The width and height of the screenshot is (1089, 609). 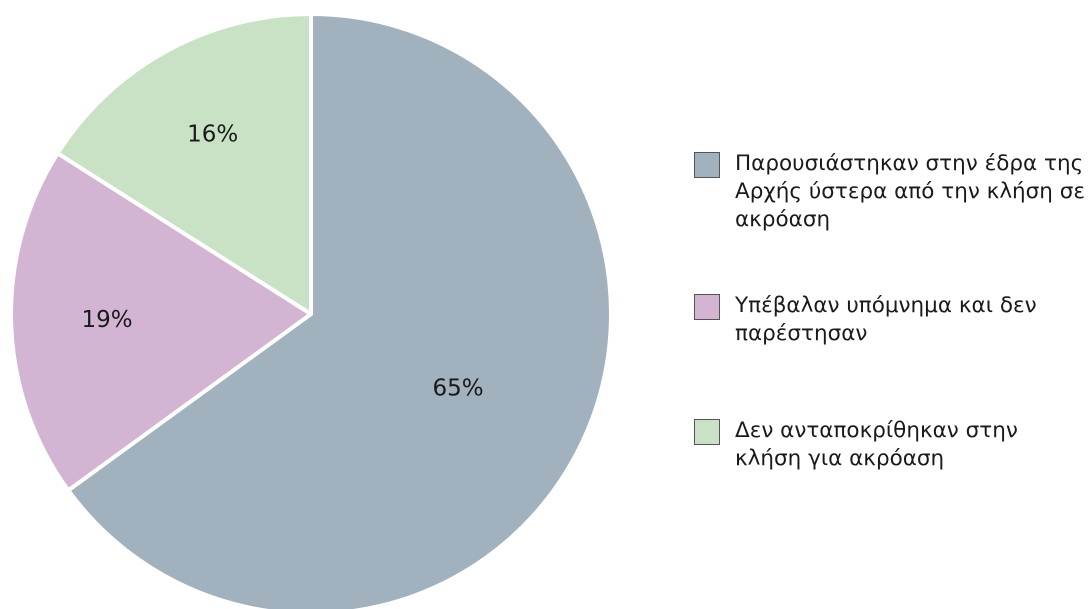 I want to click on pie-slice, so click(x=184, y=164).